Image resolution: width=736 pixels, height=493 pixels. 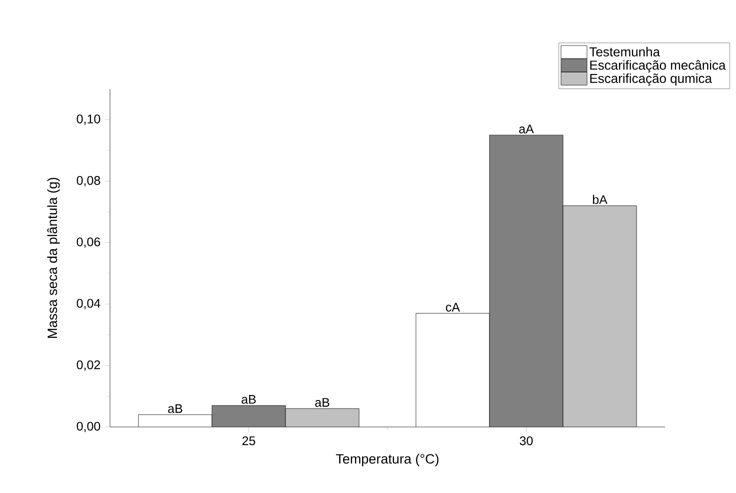 What do you see at coordinates (88, 242) in the screenshot?
I see `y-tick-label: 0,06` at bounding box center [88, 242].